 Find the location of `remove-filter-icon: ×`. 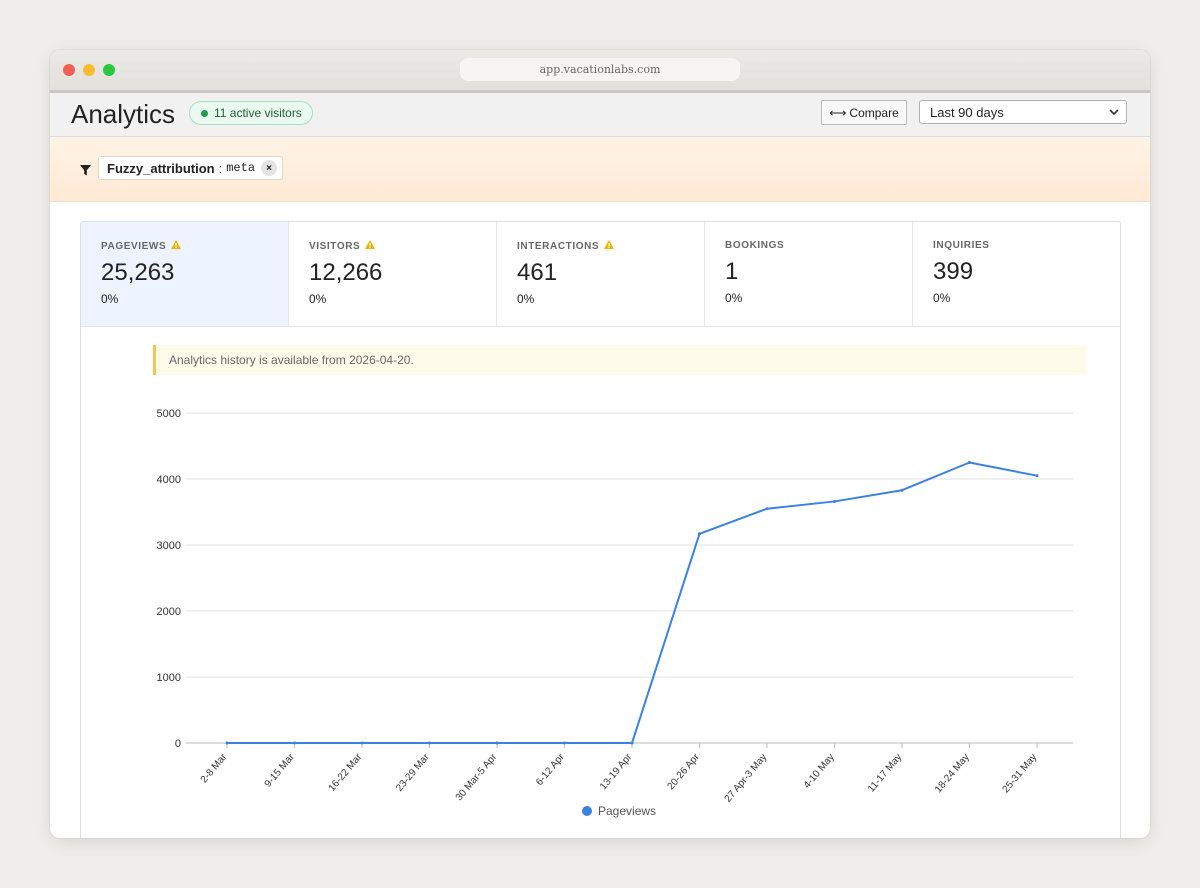

remove-filter-icon: × is located at coordinates (269, 168).